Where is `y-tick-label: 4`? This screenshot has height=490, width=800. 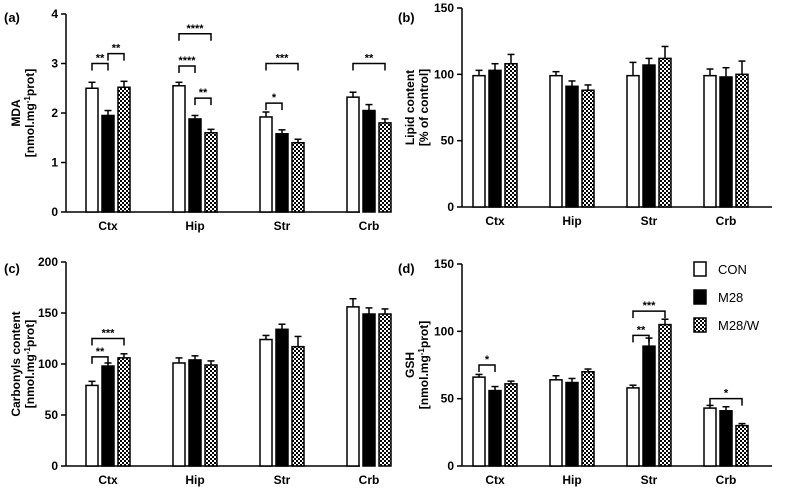 y-tick-label: 4 is located at coordinates (54, 14).